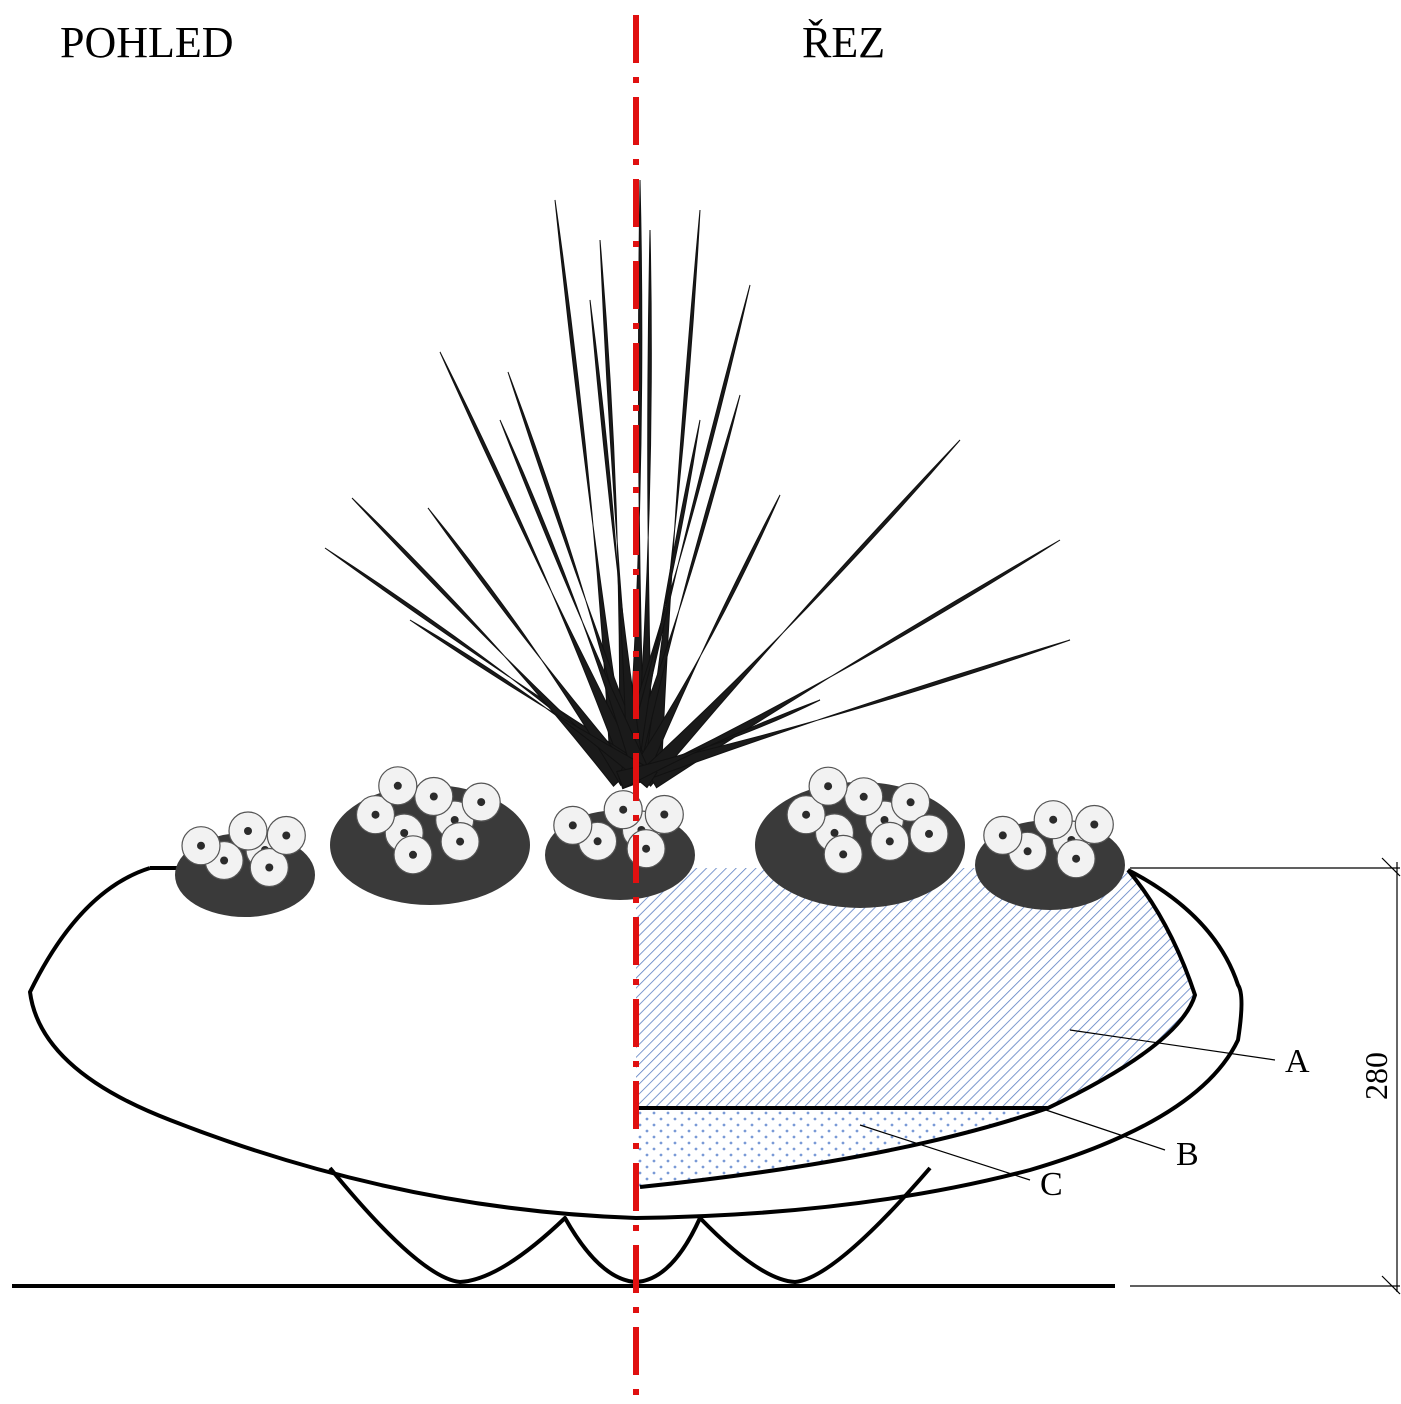  What do you see at coordinates (1391, 867) in the screenshot?
I see `dimension-tick-top` at bounding box center [1391, 867].